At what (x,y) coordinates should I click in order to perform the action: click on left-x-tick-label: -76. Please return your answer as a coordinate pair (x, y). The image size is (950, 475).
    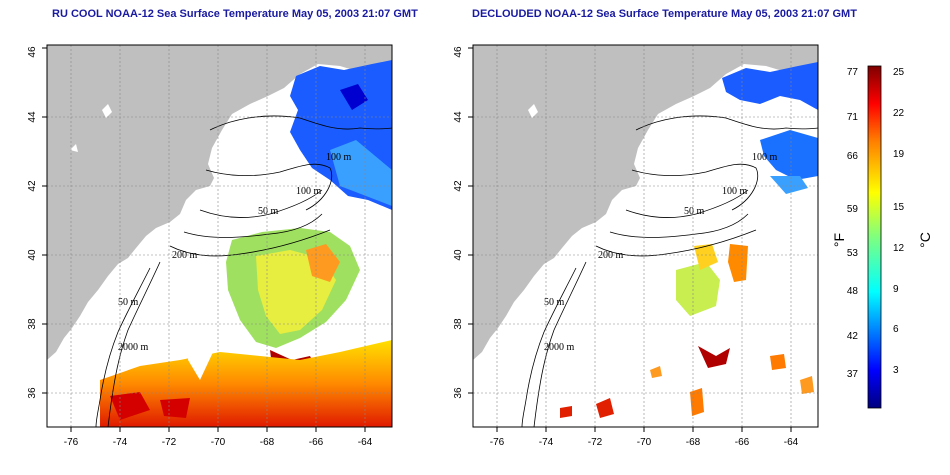
    Looking at the image, I should click on (71, 442).